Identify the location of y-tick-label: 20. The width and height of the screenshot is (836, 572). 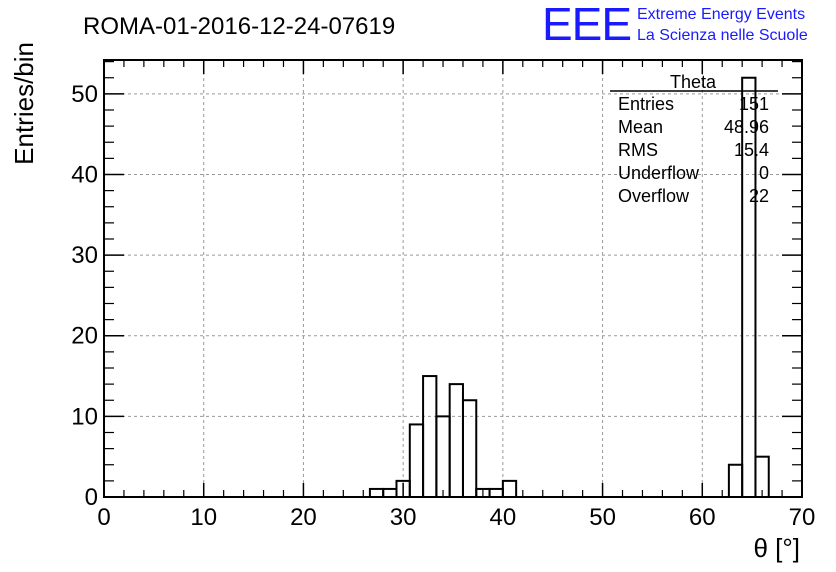
(84, 336).